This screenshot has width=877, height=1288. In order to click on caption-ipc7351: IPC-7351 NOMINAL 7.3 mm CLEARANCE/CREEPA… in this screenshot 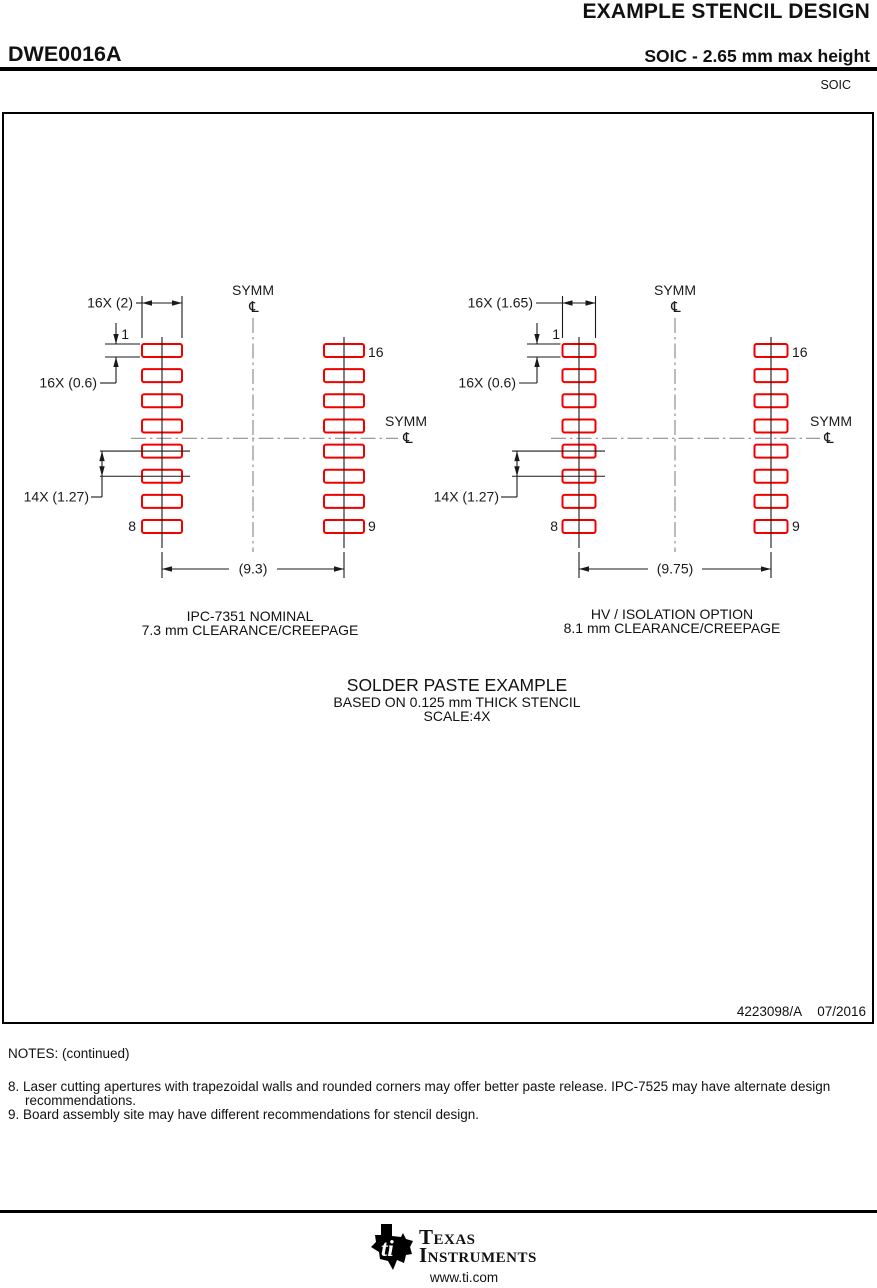, I will do `click(250, 623)`.